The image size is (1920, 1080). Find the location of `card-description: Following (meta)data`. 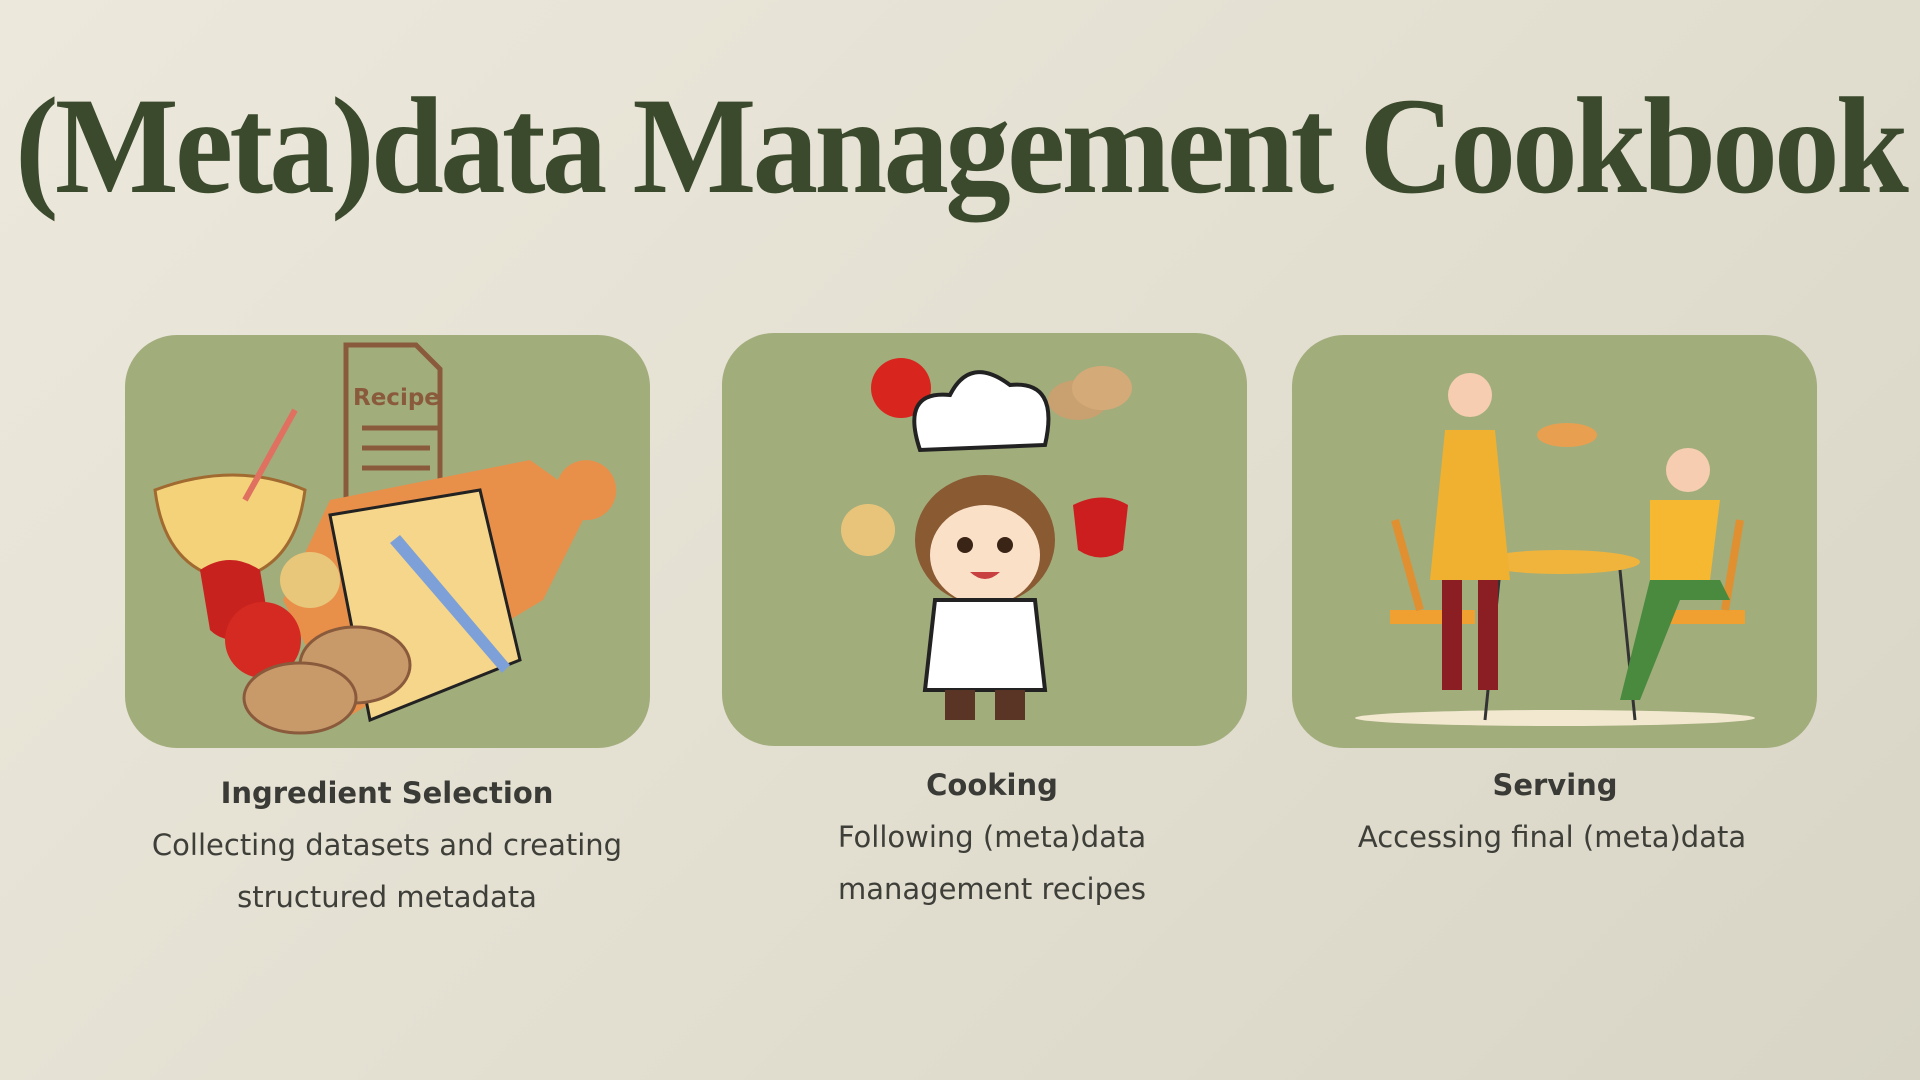

card-description: Following (meta)data is located at coordinates (992, 837).